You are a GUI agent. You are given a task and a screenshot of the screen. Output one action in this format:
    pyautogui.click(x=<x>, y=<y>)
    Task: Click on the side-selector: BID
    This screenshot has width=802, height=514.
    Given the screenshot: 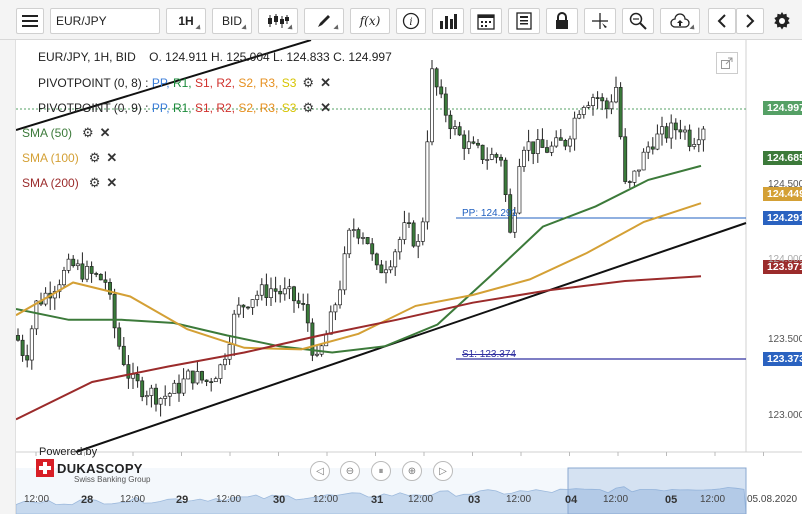 What is the action you would take?
    pyautogui.click(x=232, y=21)
    